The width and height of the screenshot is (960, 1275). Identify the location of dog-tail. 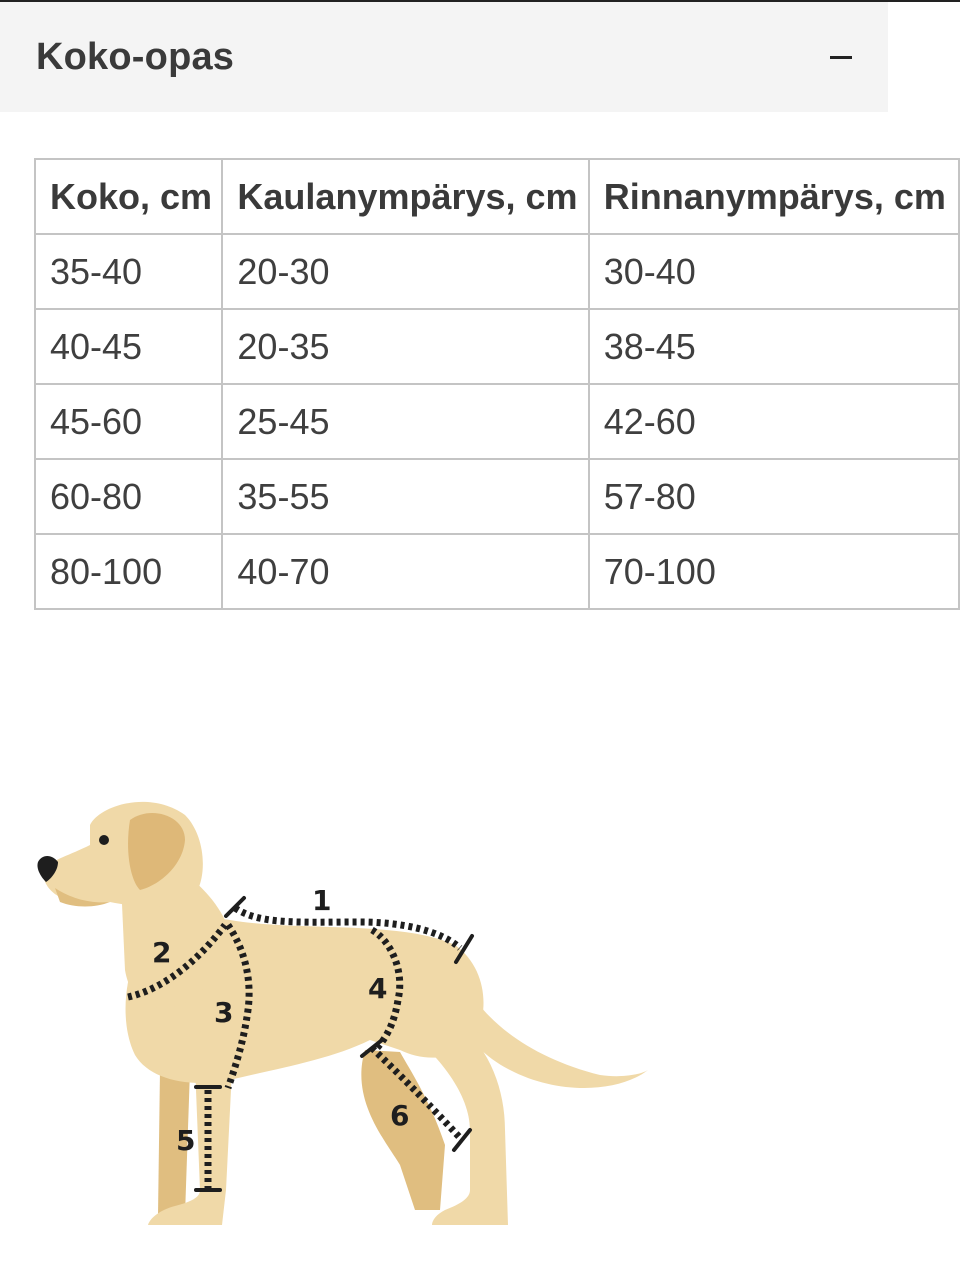
(544, 1024).